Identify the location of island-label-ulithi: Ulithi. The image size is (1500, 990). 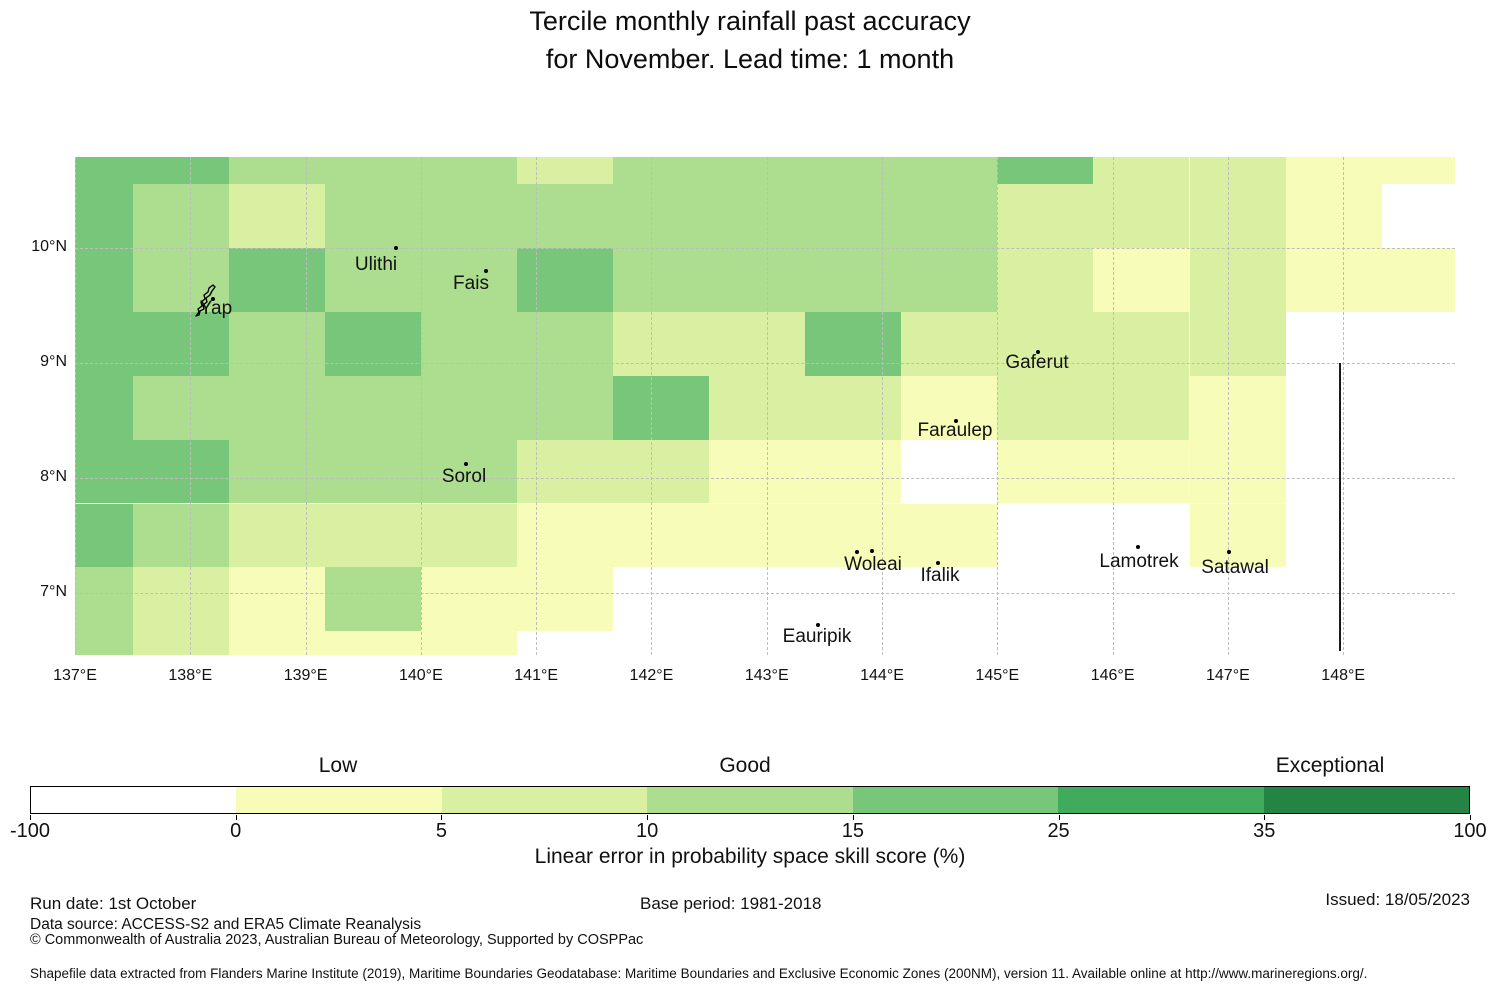
(376, 264).